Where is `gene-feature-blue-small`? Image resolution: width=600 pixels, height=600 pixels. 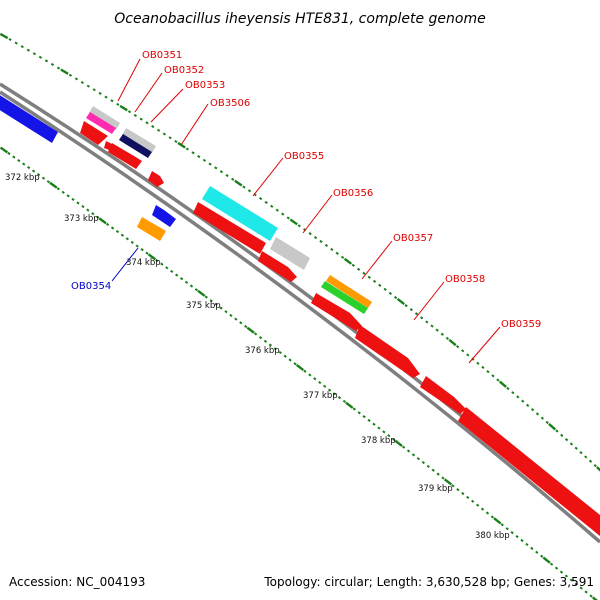
gene-feature-blue-small is located at coordinates (164, 216).